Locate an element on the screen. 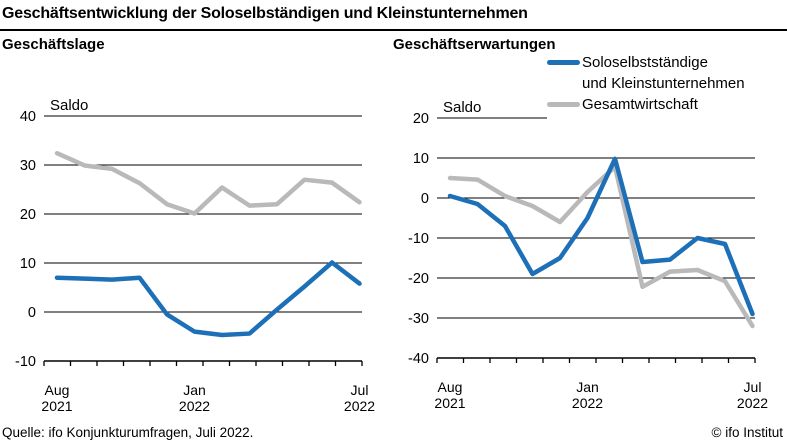 The height and width of the screenshot is (443, 787). gray-line-swatch-icon is located at coordinates (563, 104).